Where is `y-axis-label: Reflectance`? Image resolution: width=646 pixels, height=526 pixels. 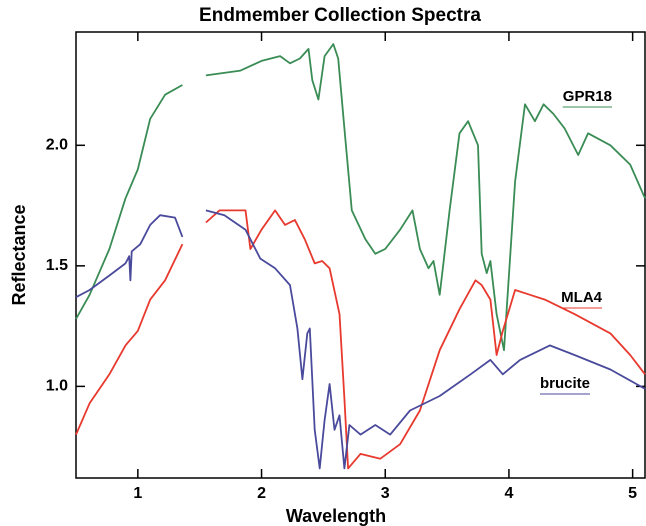 y-axis-label: Reflectance is located at coordinates (19, 254).